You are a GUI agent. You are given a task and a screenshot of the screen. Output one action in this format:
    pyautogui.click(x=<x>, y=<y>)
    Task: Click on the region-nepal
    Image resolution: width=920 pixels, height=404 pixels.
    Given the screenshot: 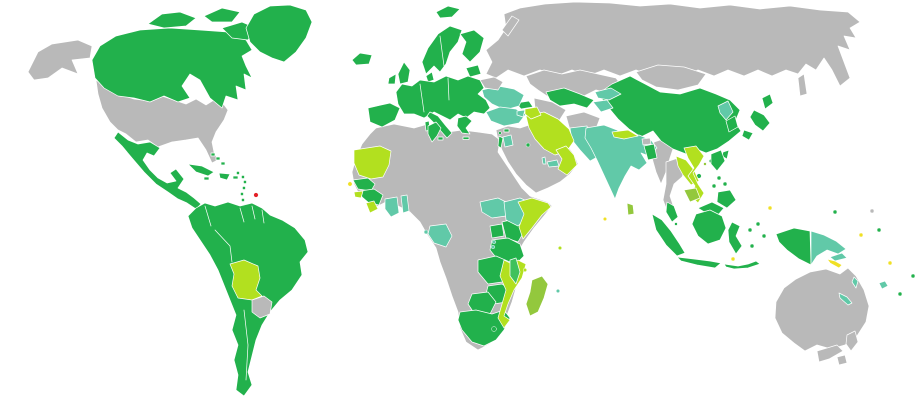 What is the action you would take?
    pyautogui.click(x=625, y=134)
    